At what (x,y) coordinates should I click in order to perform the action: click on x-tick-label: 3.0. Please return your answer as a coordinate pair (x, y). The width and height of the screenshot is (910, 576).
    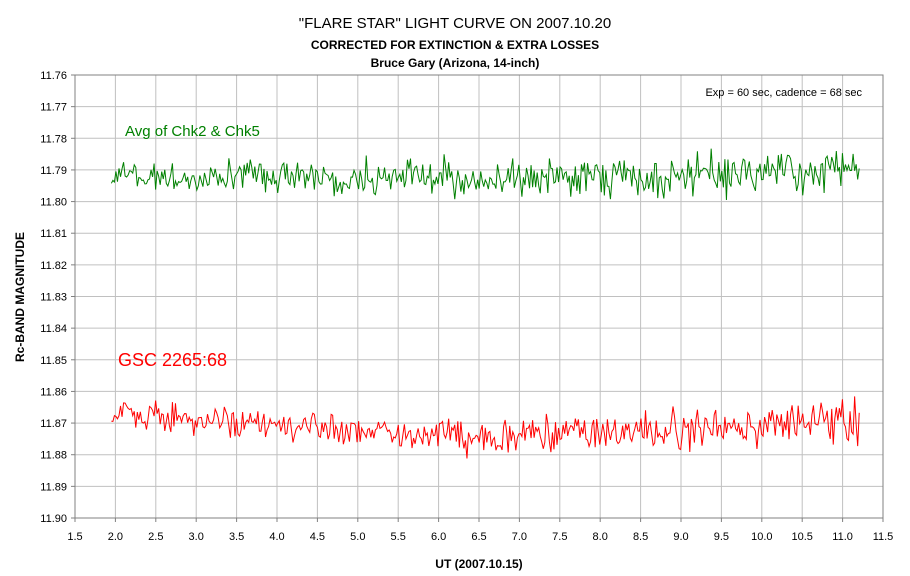
    Looking at the image, I should click on (196, 537).